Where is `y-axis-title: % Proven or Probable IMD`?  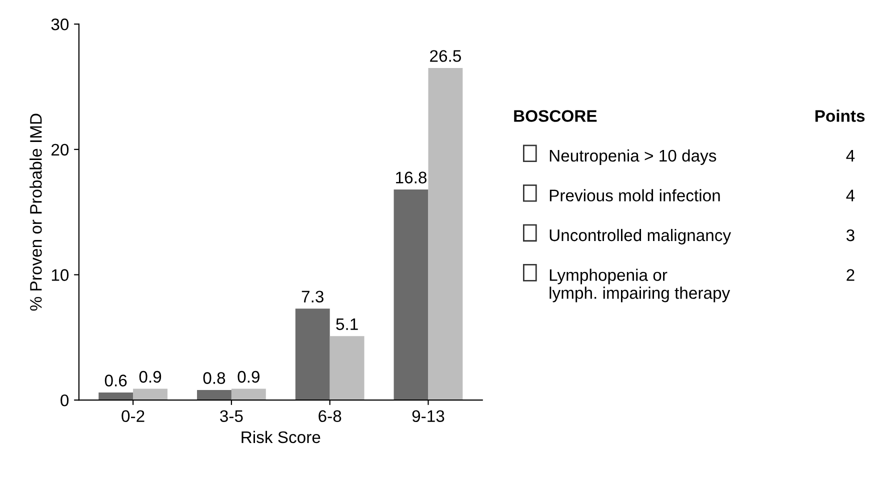 y-axis-title: % Proven or Probable IMD is located at coordinates (36, 212).